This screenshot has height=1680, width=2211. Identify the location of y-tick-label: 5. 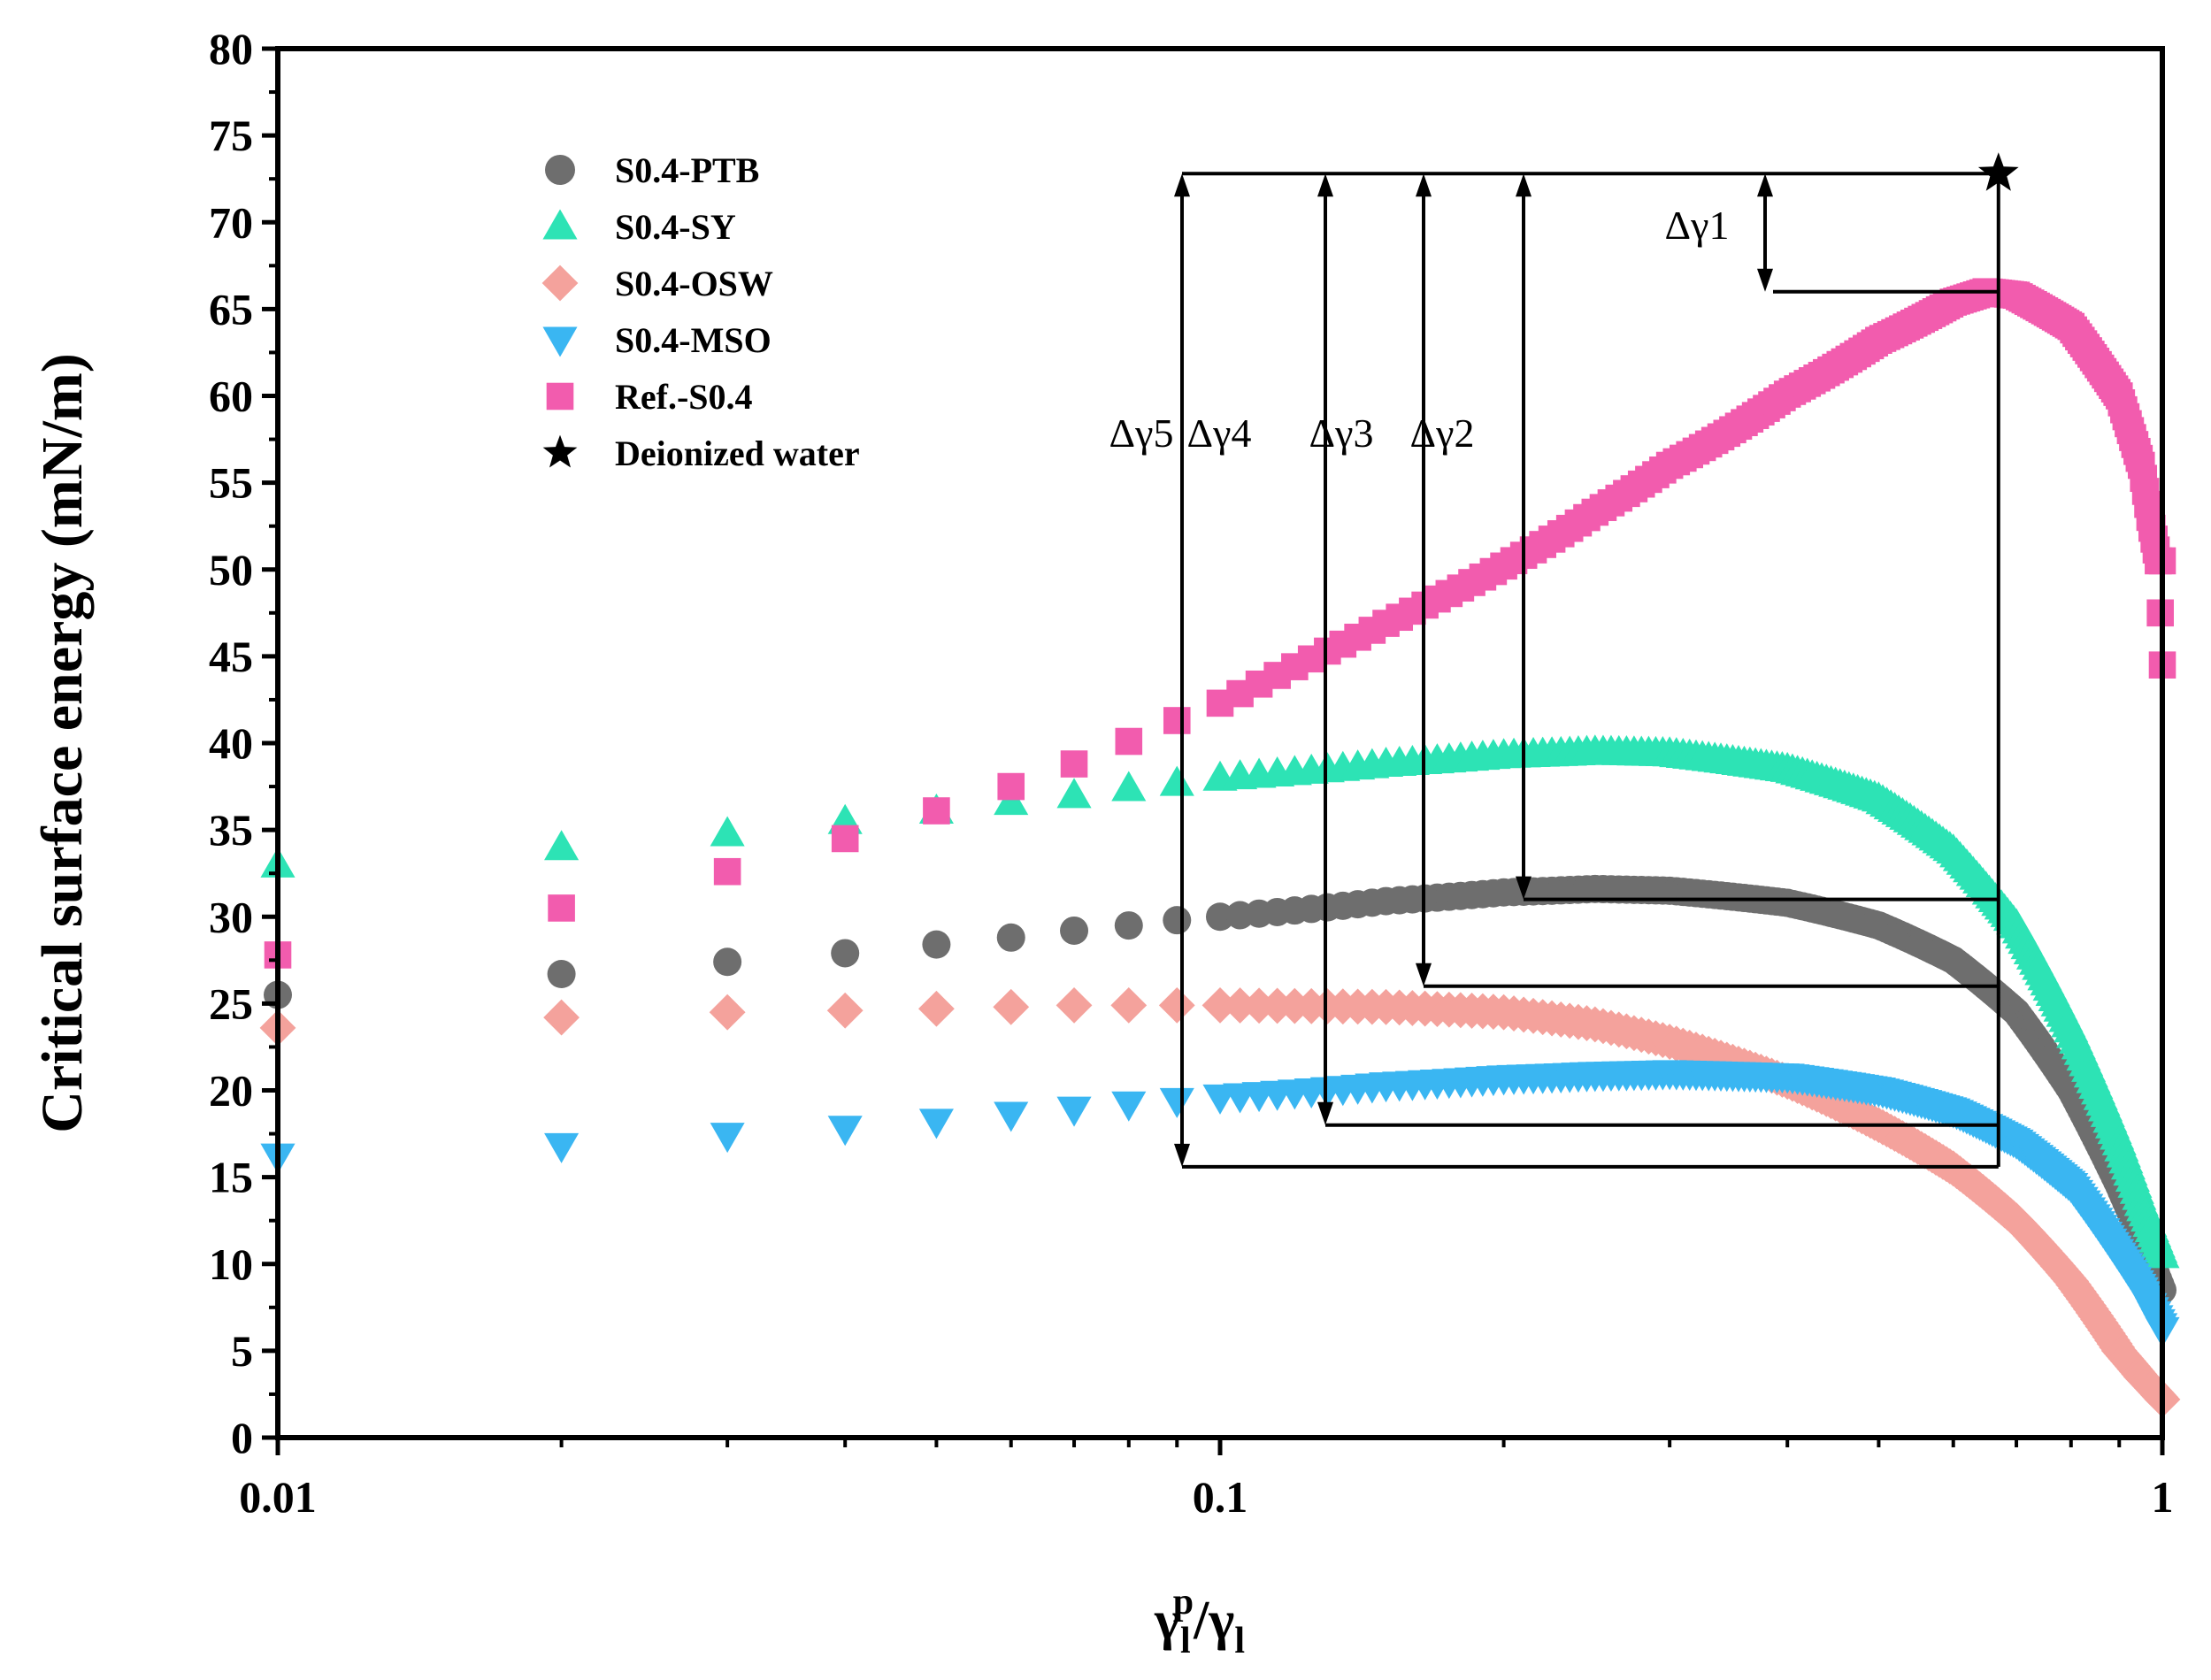
(242, 1351).